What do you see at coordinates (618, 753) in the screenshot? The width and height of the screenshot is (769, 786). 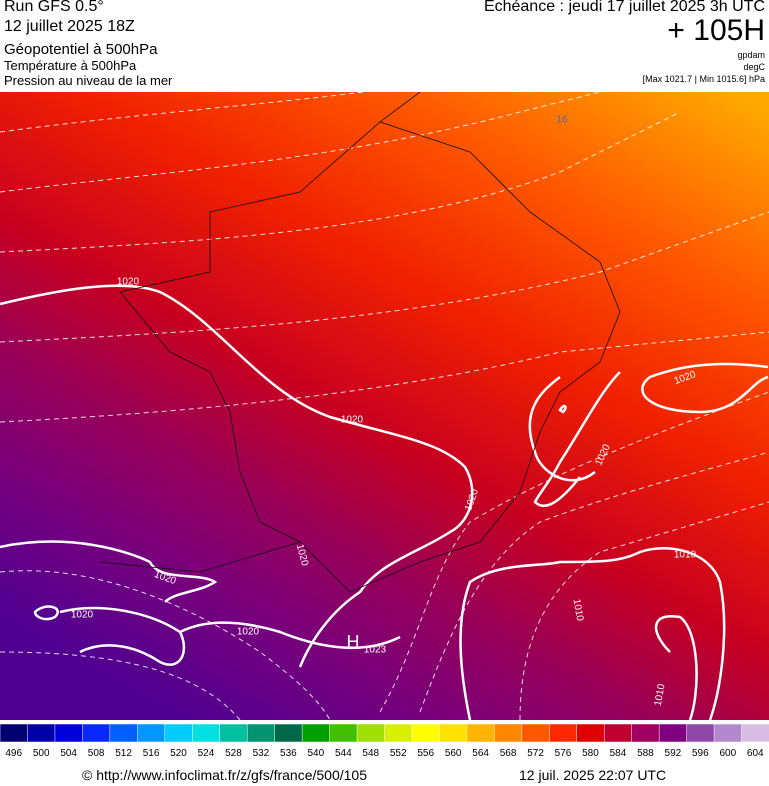 I see `colorbar-label: 584` at bounding box center [618, 753].